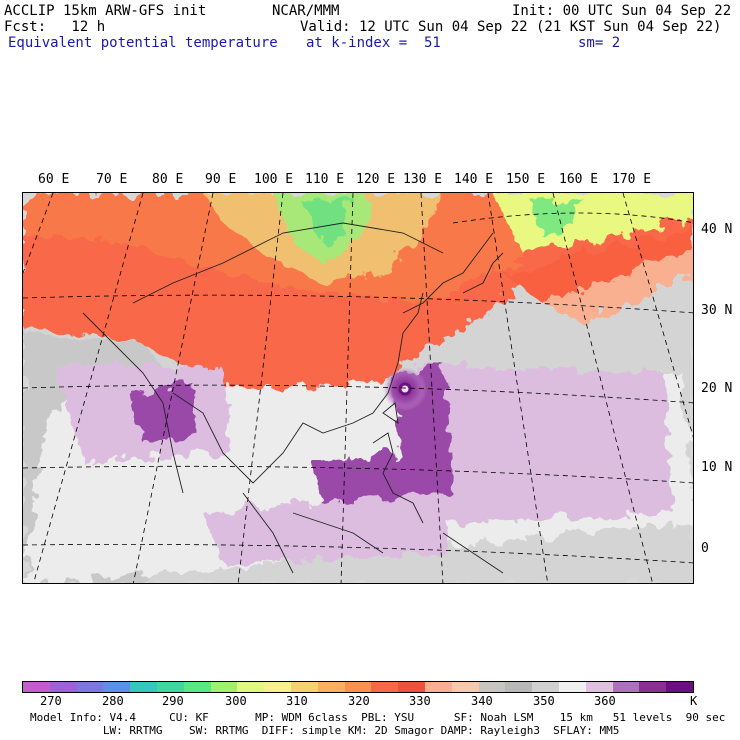  Describe the element at coordinates (297, 701) in the screenshot. I see `colorbar-tick-label: 310` at that location.